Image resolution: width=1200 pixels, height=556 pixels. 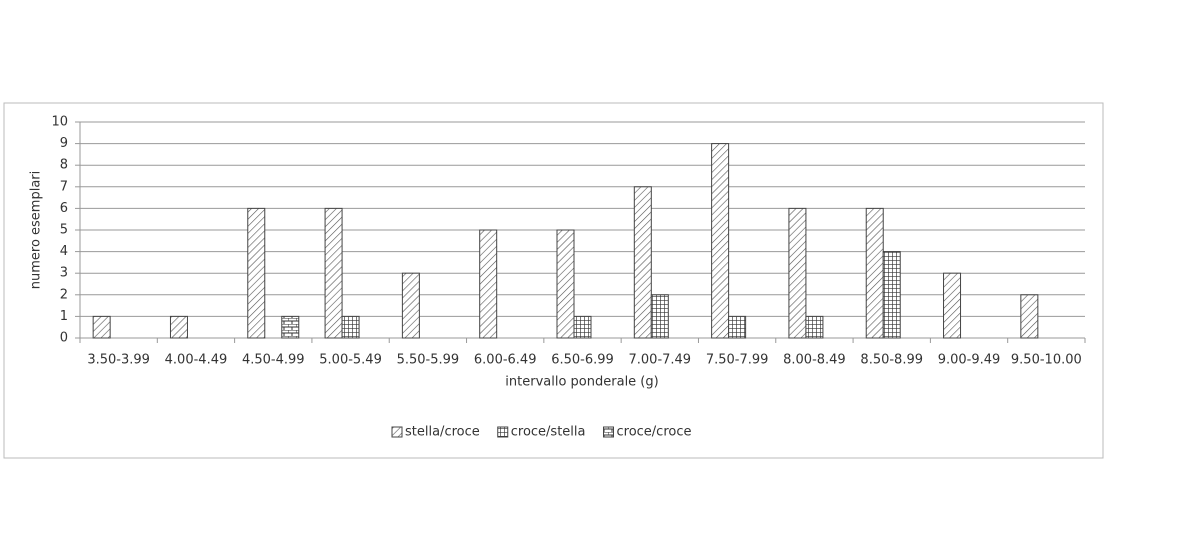 What do you see at coordinates (654, 432) in the screenshot?
I see `legend-label: croce/croce` at bounding box center [654, 432].